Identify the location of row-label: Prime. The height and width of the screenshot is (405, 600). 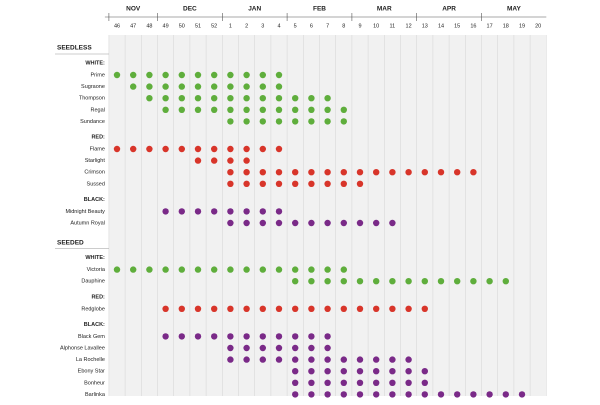
(98, 75).